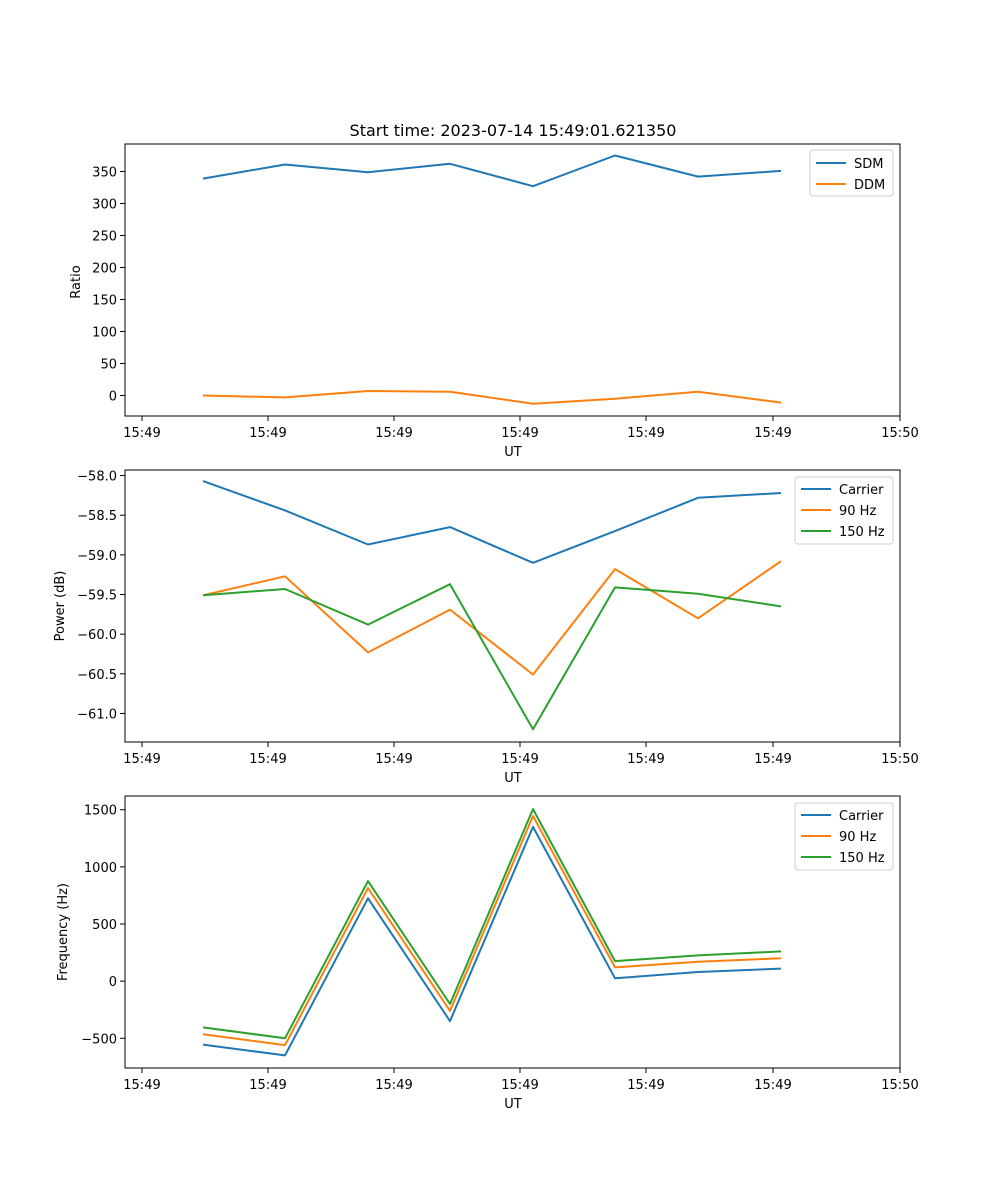  Describe the element at coordinates (97, 596) in the screenshot. I see `y-tick-label: −59.5` at that location.